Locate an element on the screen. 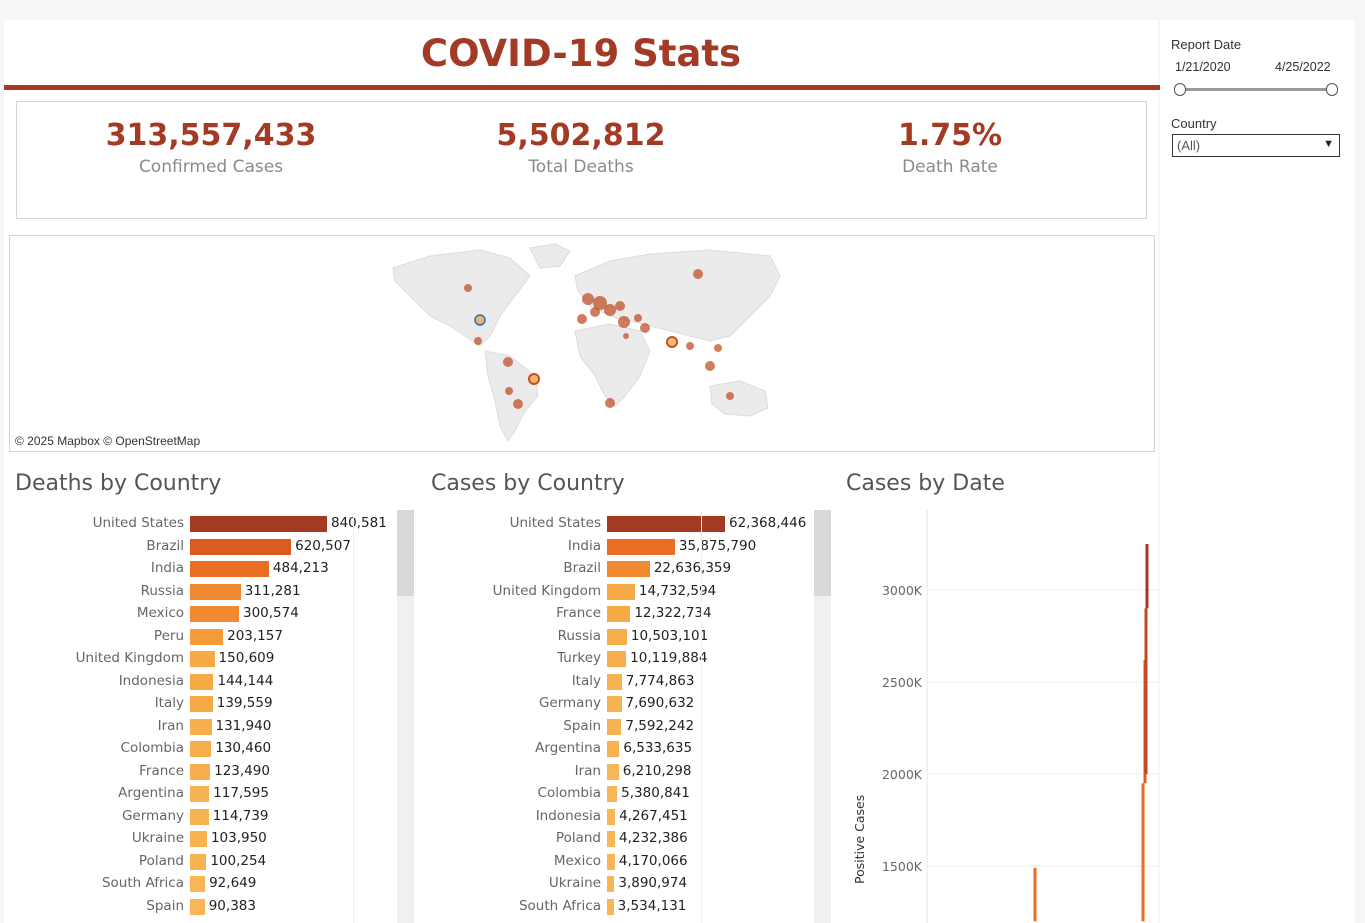 This screenshot has height=923, width=1365. bar-row: India 35,875,790 is located at coordinates (621, 547).